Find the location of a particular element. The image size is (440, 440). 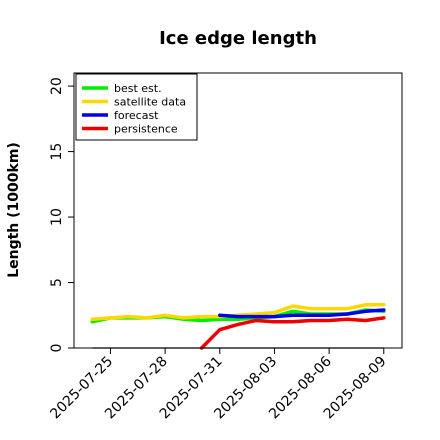

y-tick-label: 20 is located at coordinates (57, 86).